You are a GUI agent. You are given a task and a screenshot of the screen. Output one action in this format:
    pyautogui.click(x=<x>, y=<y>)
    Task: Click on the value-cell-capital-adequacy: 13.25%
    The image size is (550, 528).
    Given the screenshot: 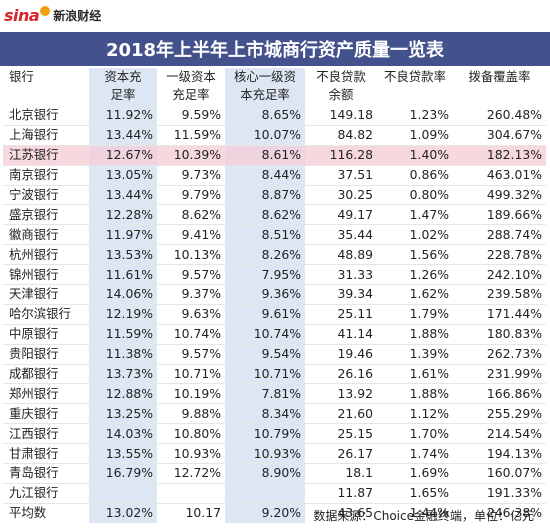 What is the action you would take?
    pyautogui.click(x=123, y=414)
    